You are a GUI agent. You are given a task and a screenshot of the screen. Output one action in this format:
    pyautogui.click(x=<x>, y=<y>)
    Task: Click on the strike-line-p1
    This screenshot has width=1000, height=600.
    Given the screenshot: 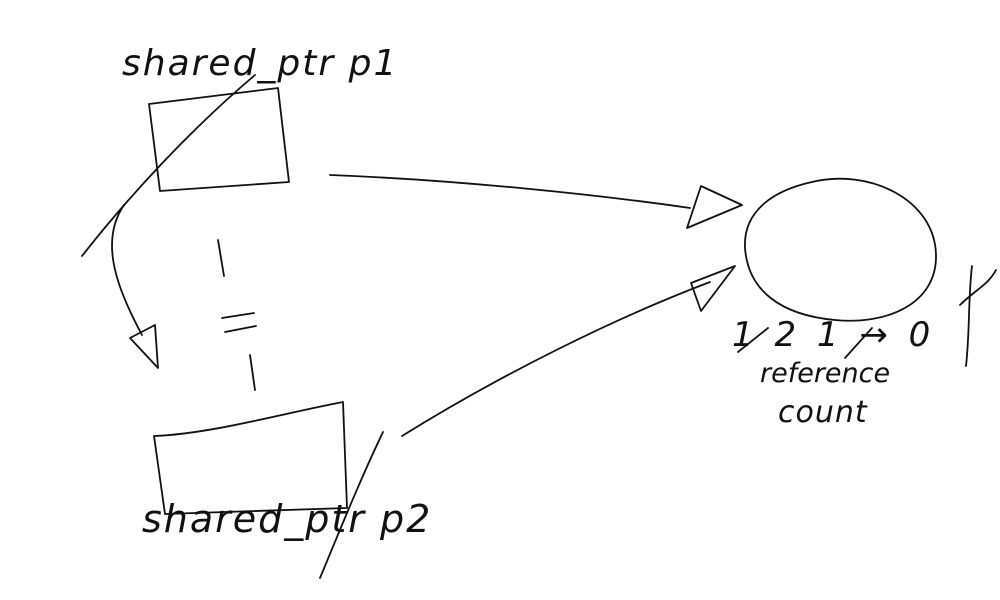 What is the action you would take?
    pyautogui.click(x=168, y=165)
    